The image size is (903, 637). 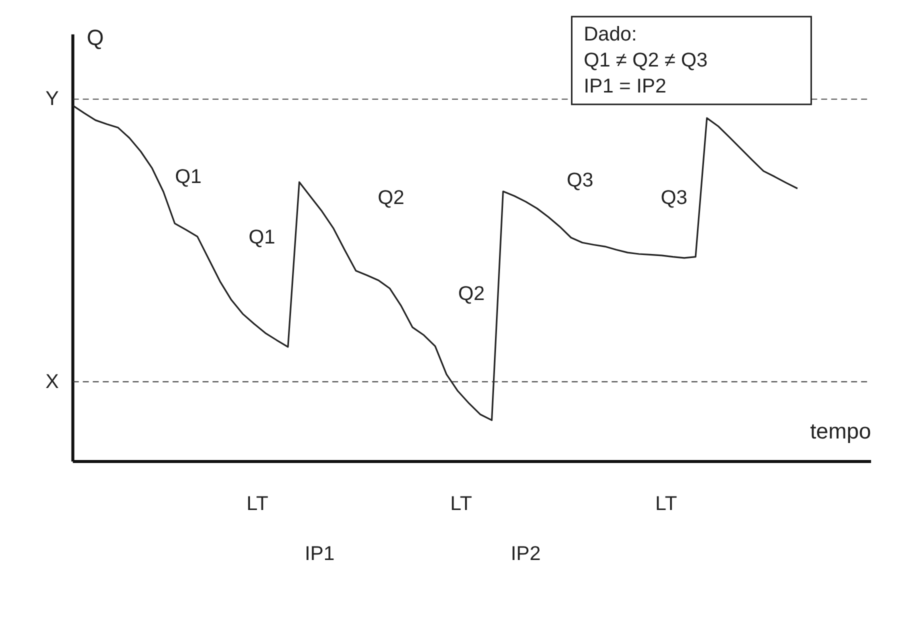 I want to click on text: Dado: Q1 ≠ Q2 ≠ Q3 IP1 = IP2, so click(x=646, y=61).